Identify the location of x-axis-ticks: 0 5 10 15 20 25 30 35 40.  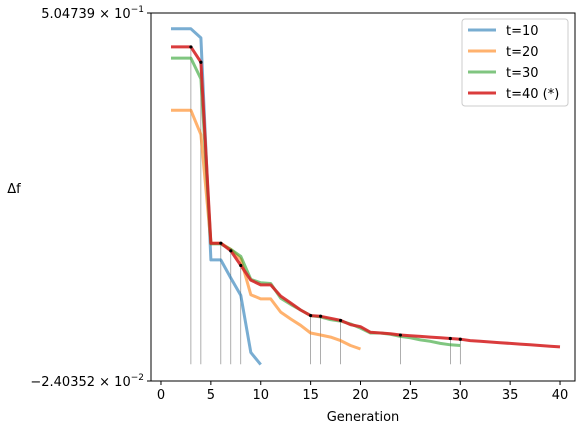
(362, 392).